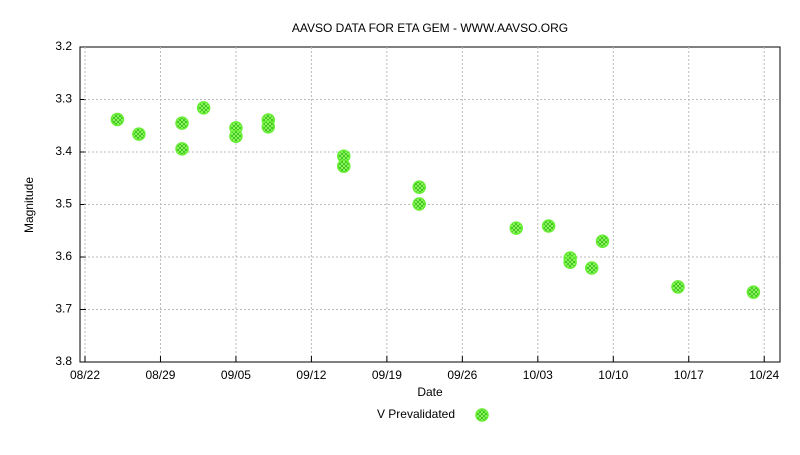 The height and width of the screenshot is (455, 800). I want to click on x-tick-label: 09/05, so click(236, 375).